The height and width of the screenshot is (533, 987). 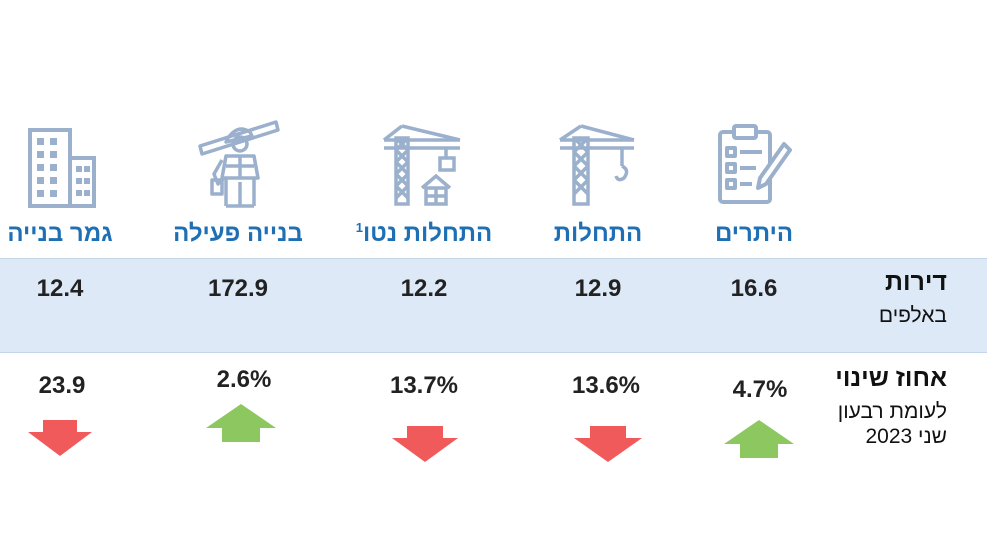 What do you see at coordinates (62, 385) in the screenshot?
I see `change-completions: 23.9` at bounding box center [62, 385].